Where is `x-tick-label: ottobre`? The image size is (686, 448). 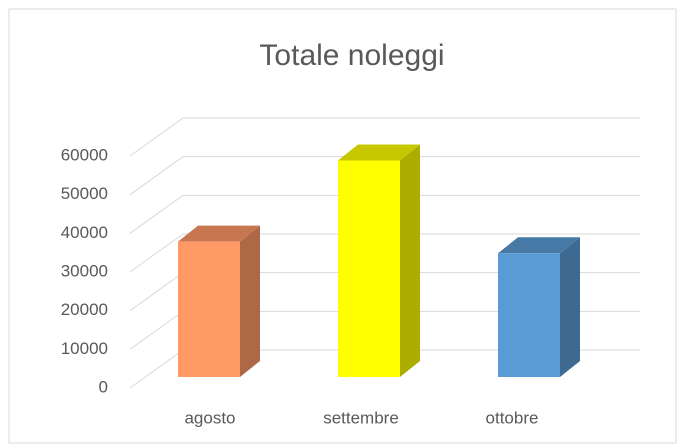 x-tick-label: ottobre is located at coordinates (512, 417).